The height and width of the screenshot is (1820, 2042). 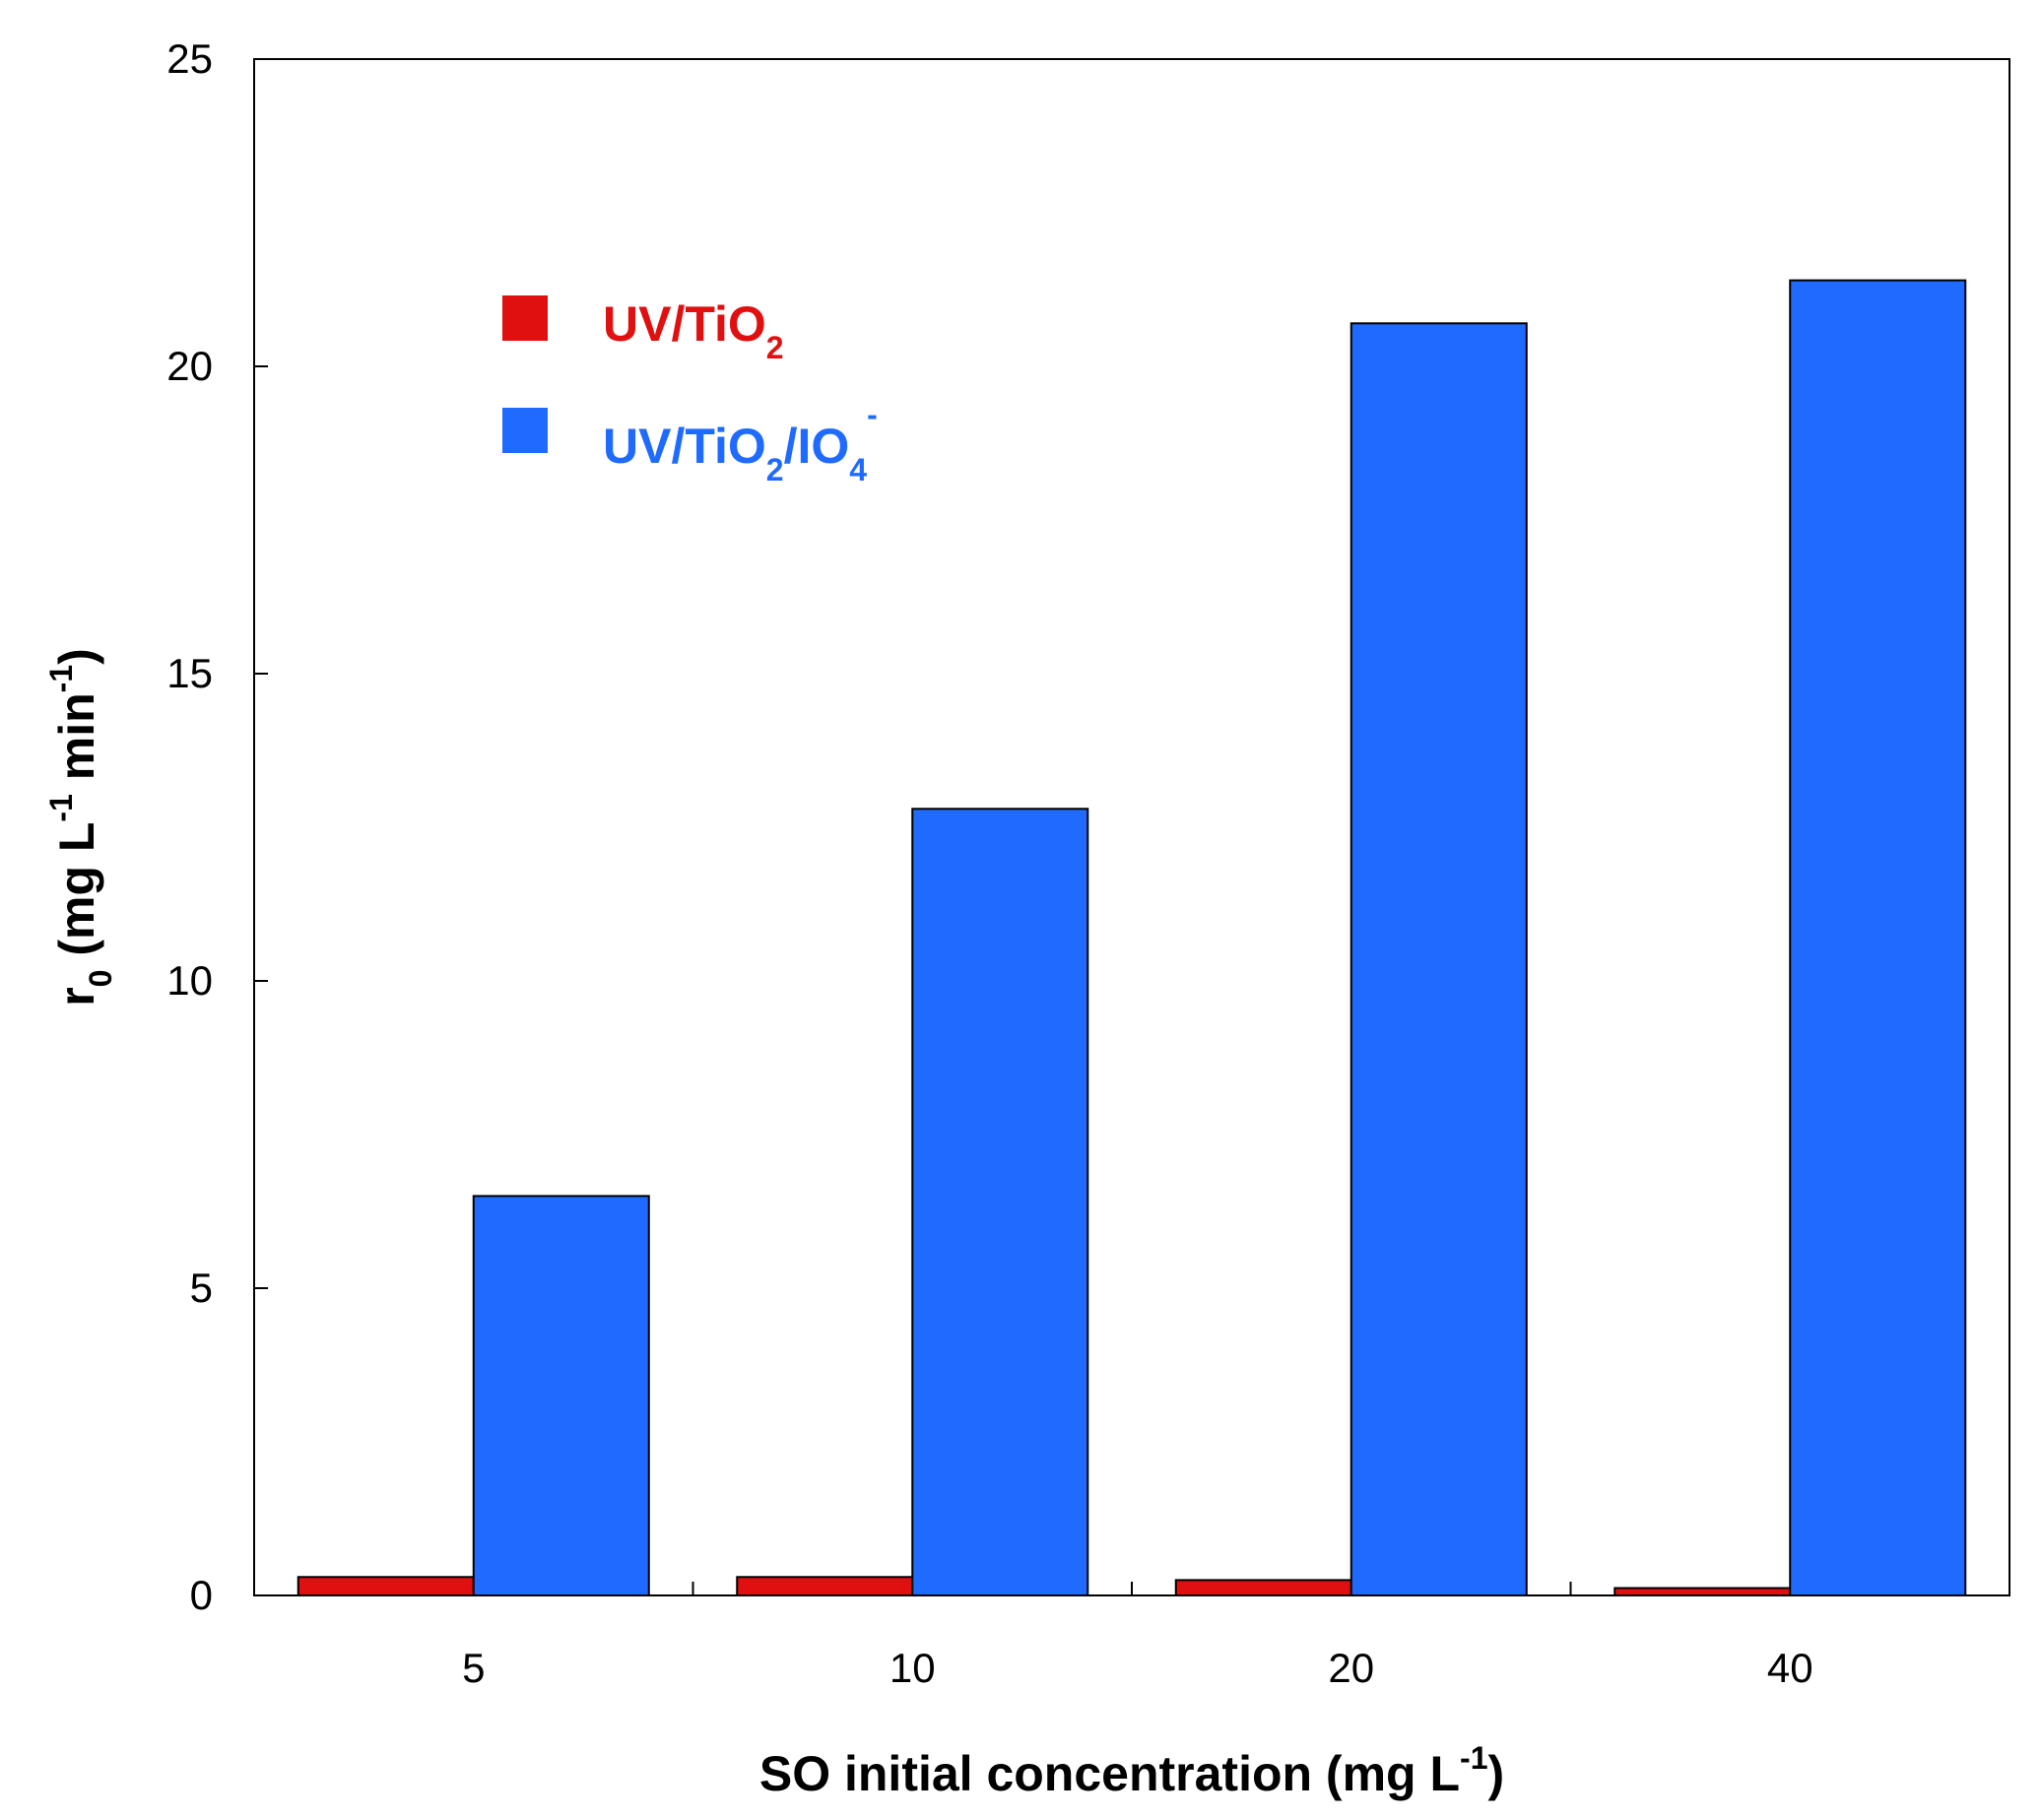 I want to click on y-axis-ticks: 0 5 10 15 20 25, so click(x=217, y=826).